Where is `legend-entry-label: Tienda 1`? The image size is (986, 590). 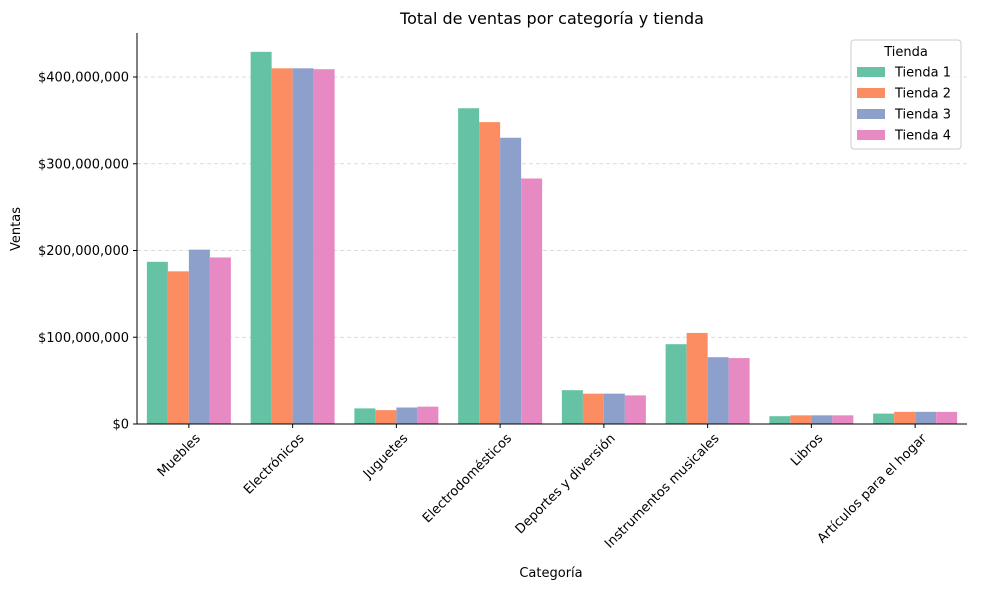 legend-entry-label: Tienda 1 is located at coordinates (922, 73).